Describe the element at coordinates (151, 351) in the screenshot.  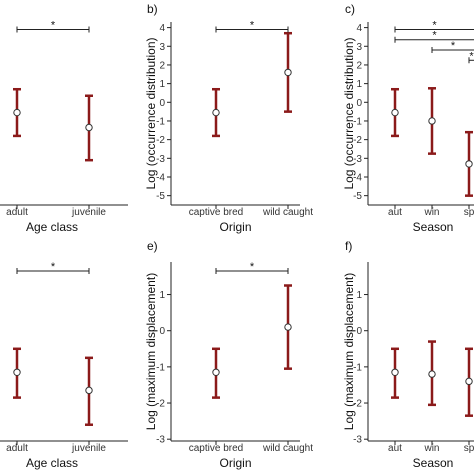
I see `panel-5-y-axis-title: Log (maximum displacement)` at that location.